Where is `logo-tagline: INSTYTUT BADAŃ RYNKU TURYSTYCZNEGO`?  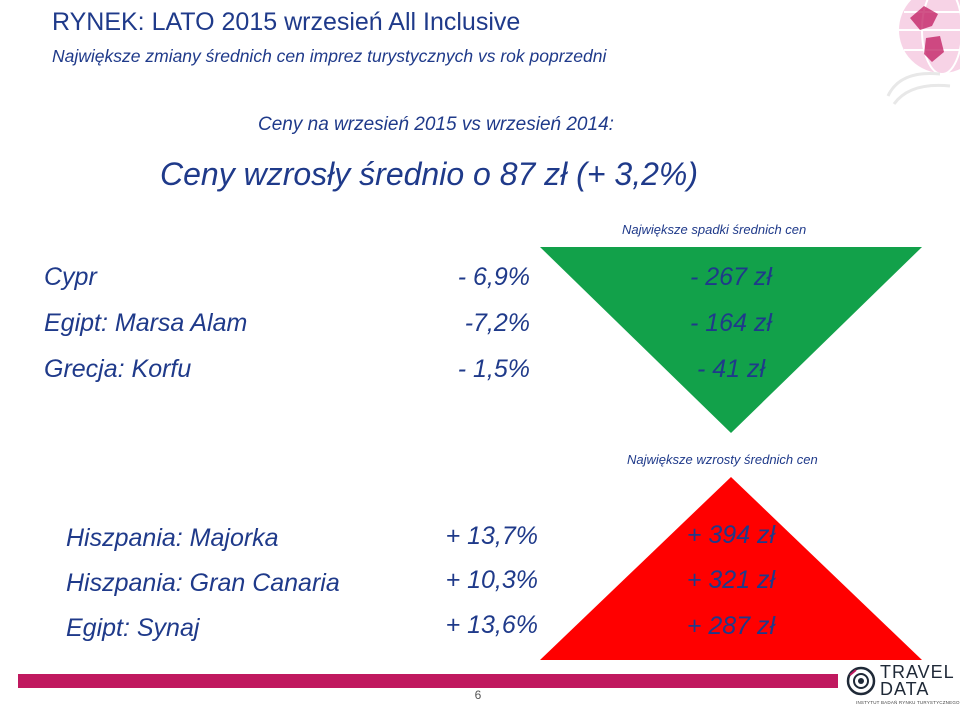 logo-tagline: INSTYTUT BADAŃ RYNKU TURYSTYCZNEGO is located at coordinates (908, 702).